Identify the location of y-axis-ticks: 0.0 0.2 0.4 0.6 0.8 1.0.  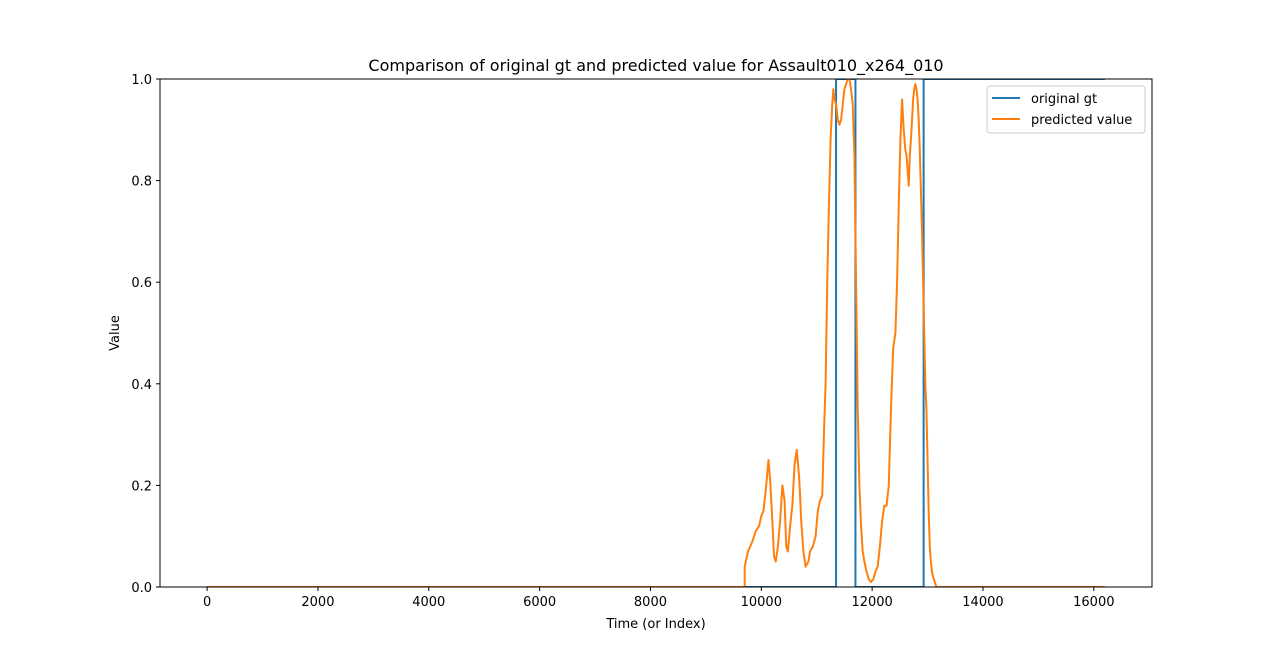
(145, 334).